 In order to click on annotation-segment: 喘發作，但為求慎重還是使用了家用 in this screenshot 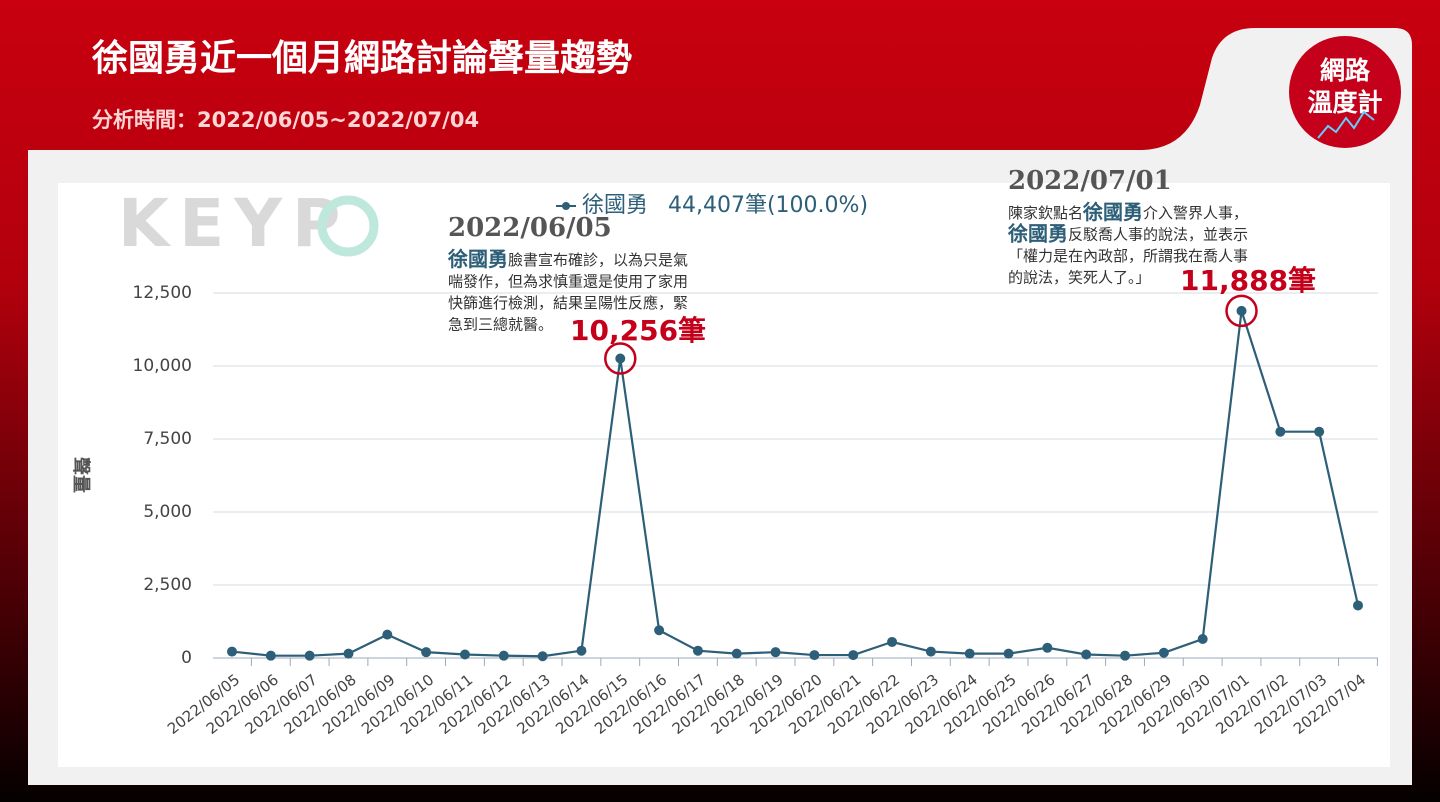, I will do `click(568, 281)`.